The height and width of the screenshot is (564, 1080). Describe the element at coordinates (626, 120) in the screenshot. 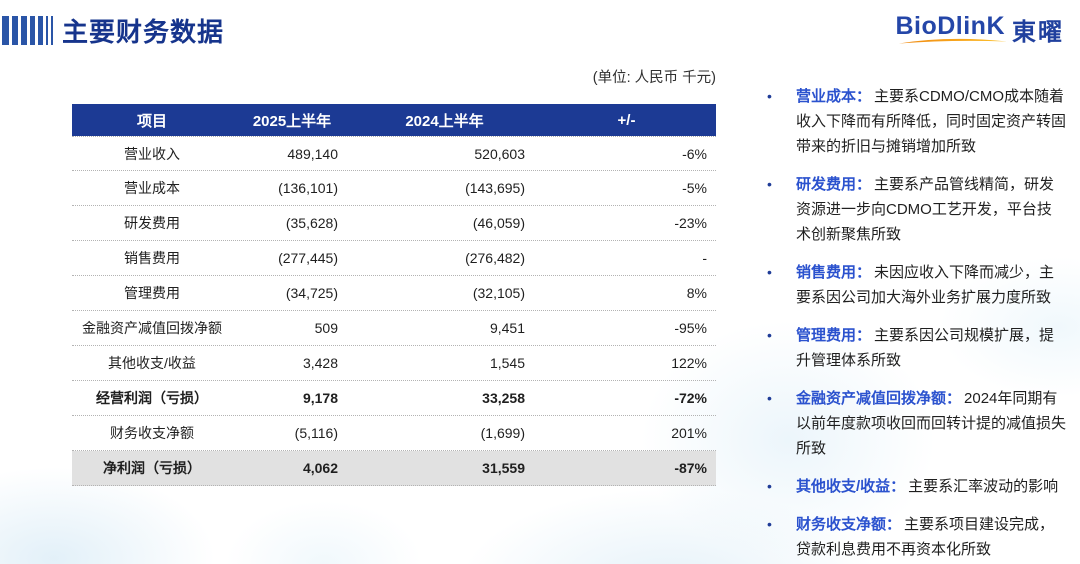

I see `column-header-change: +/-` at that location.